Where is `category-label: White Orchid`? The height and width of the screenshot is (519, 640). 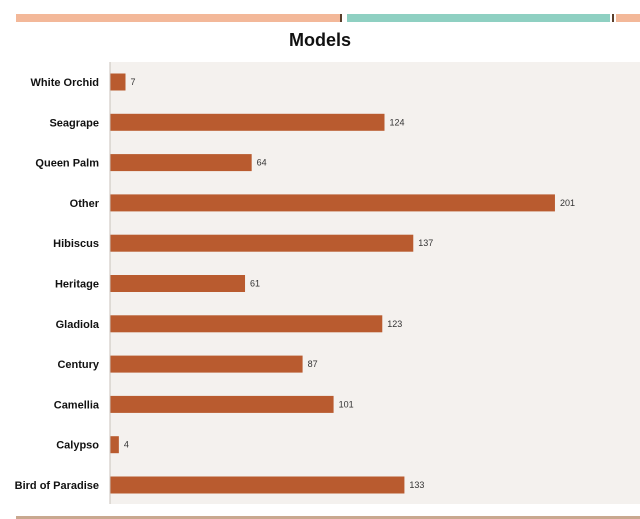 category-label: White Orchid is located at coordinates (65, 83).